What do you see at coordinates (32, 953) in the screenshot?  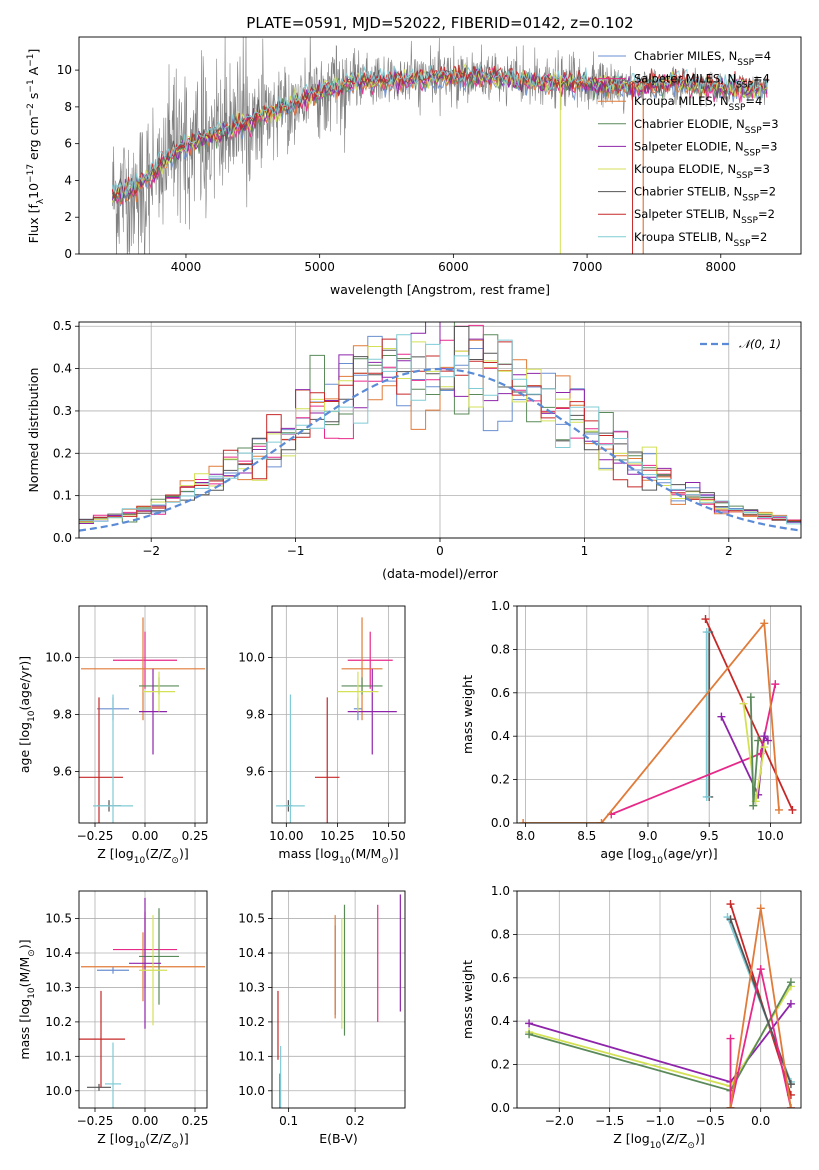 I see `y-axis-label-part: ⊙` at bounding box center [32, 953].